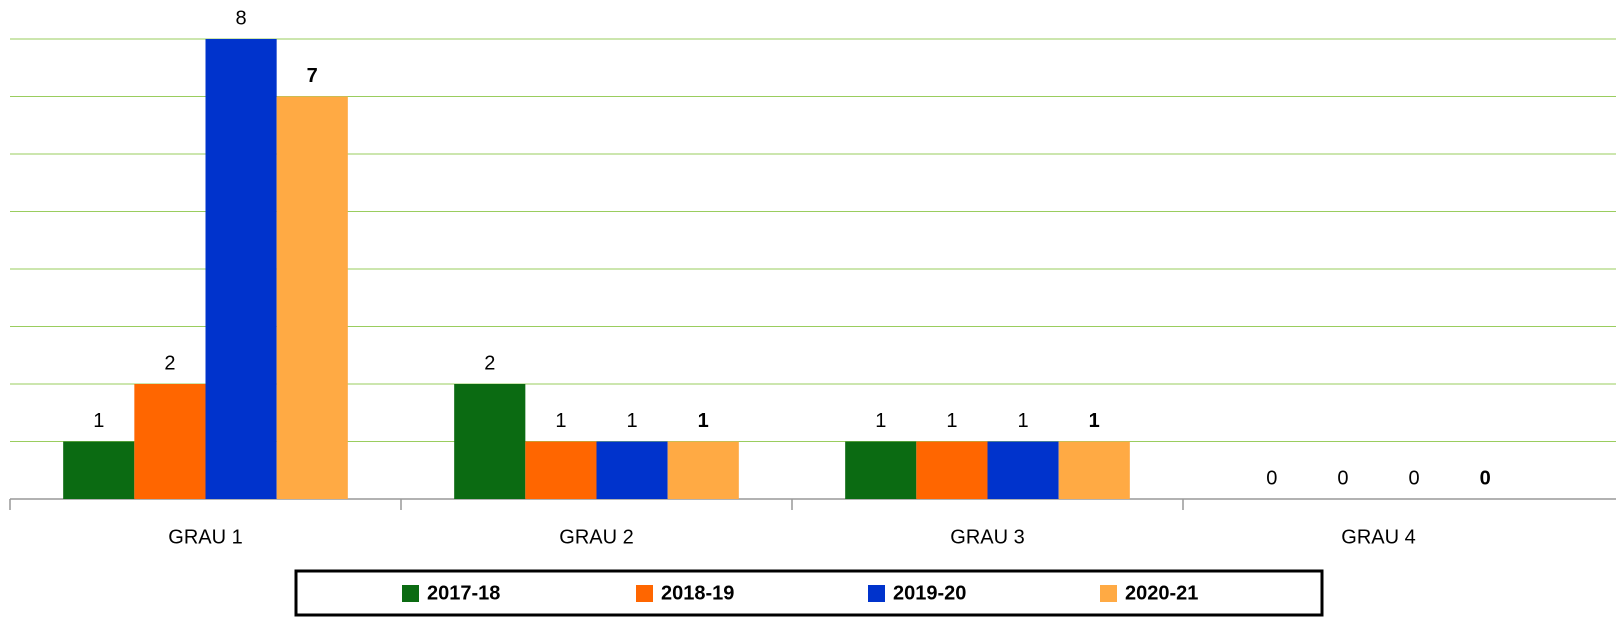  What do you see at coordinates (205, 537) in the screenshot?
I see `x-tick-label: GRAU 1` at bounding box center [205, 537].